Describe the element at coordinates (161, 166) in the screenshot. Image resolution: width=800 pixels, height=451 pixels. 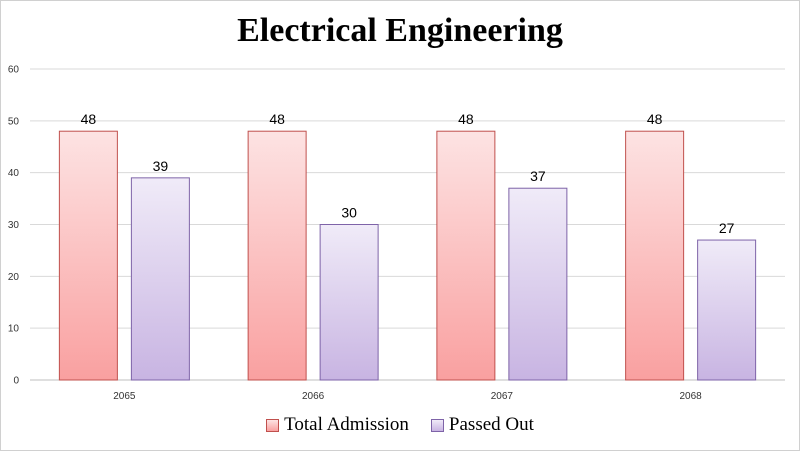
I see `data-label: 39` at that location.